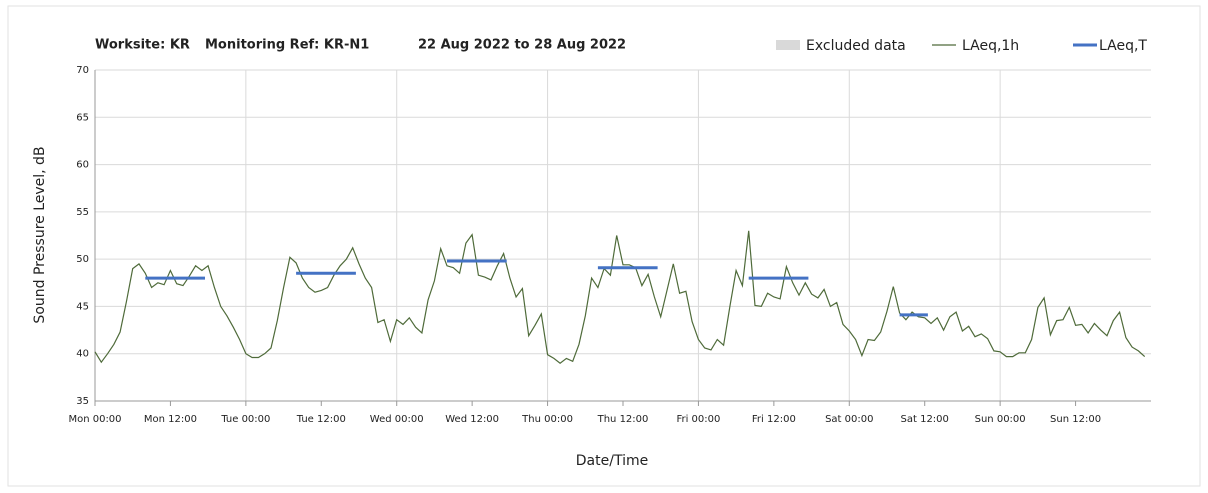  Describe the element at coordinates (397, 419) in the screenshot. I see `x-tick-label: Wed 00:00` at that location.